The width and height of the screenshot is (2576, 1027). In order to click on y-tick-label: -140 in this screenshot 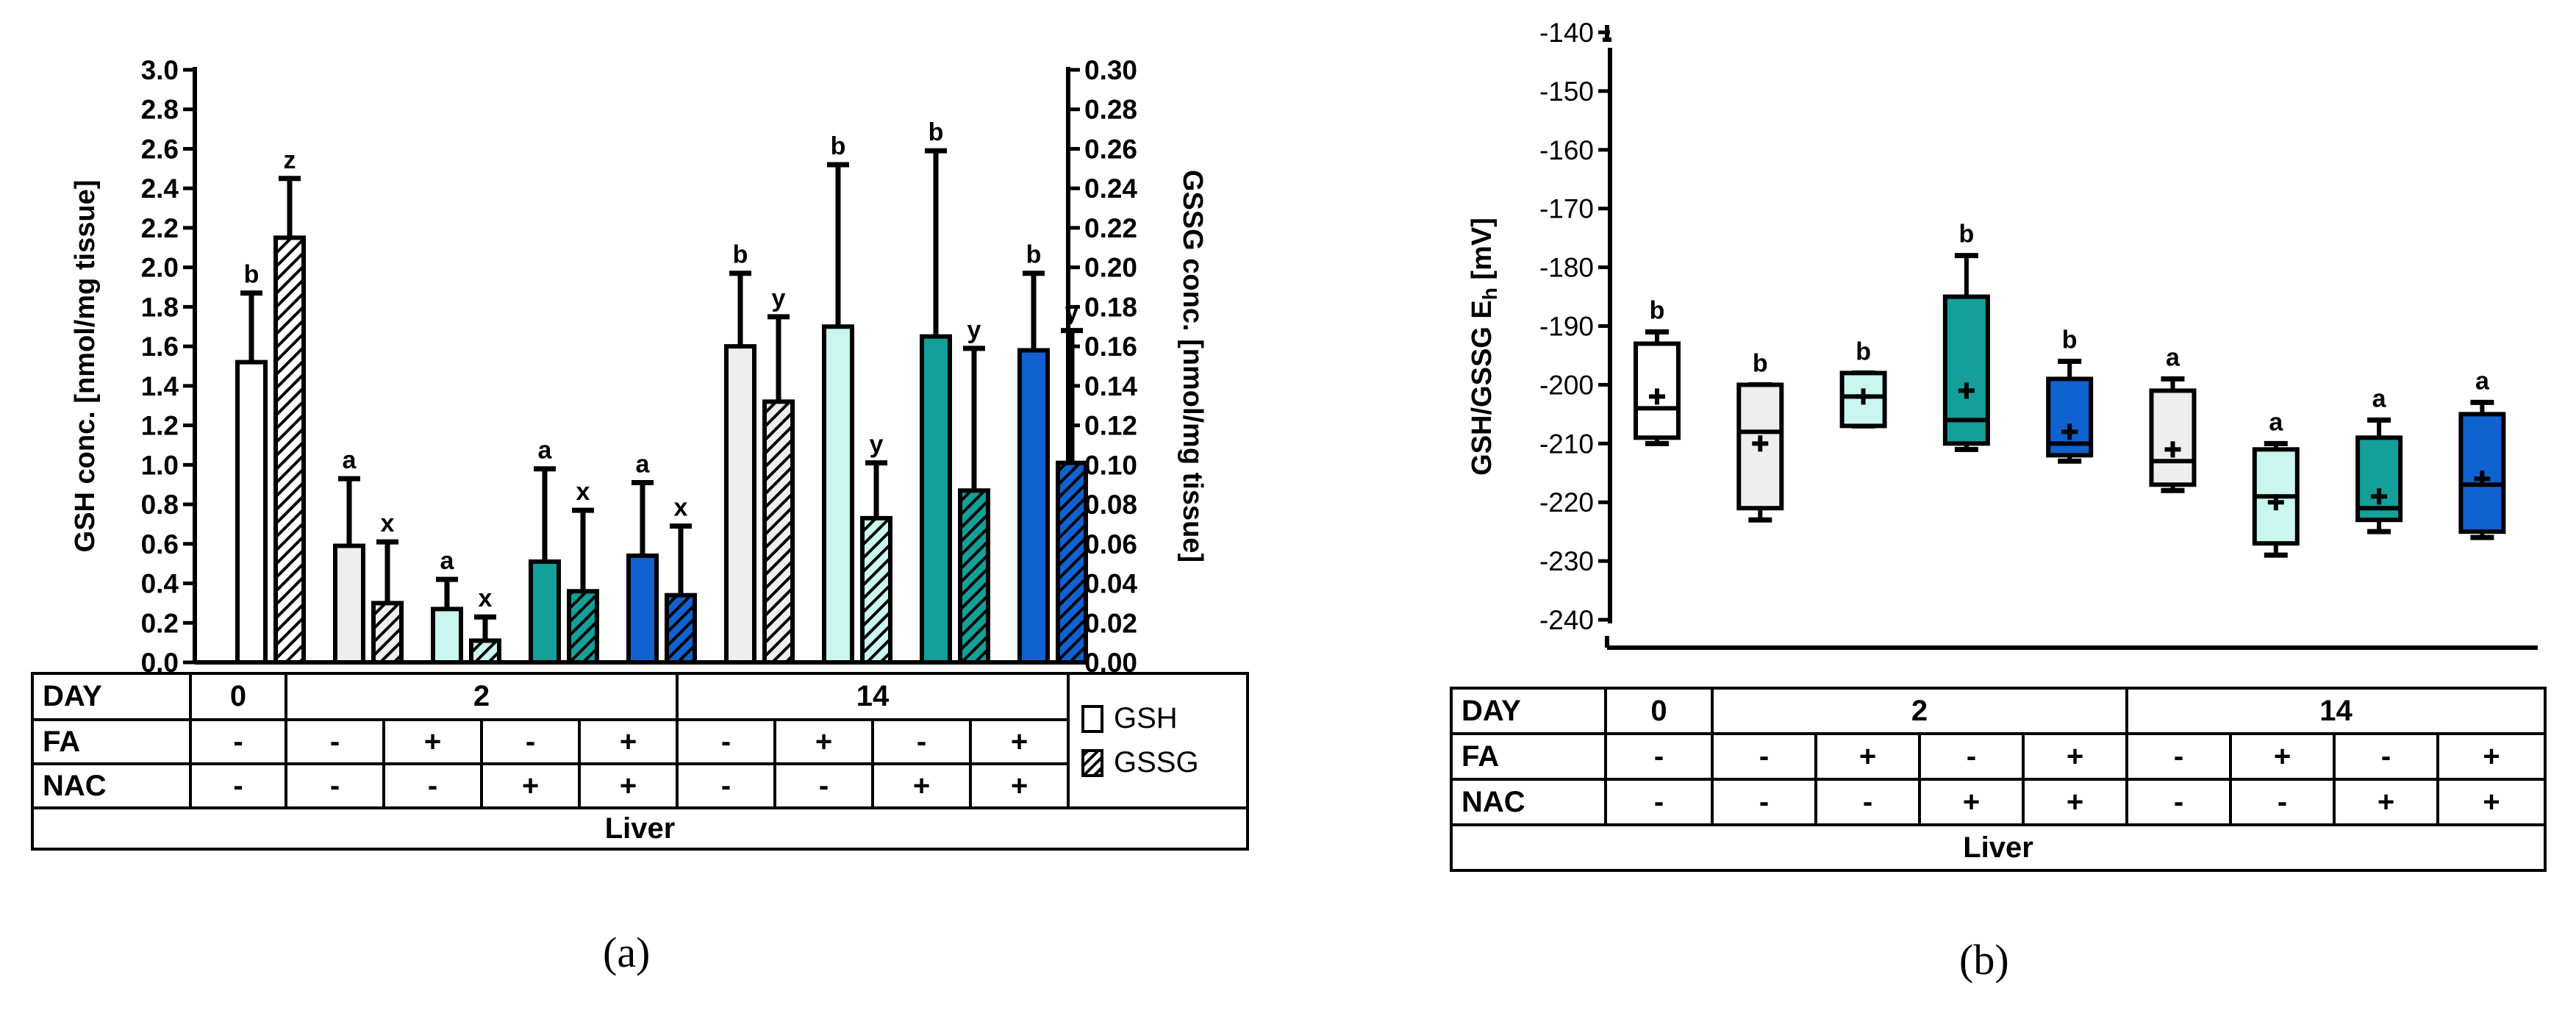, I will do `click(1566, 33)`.